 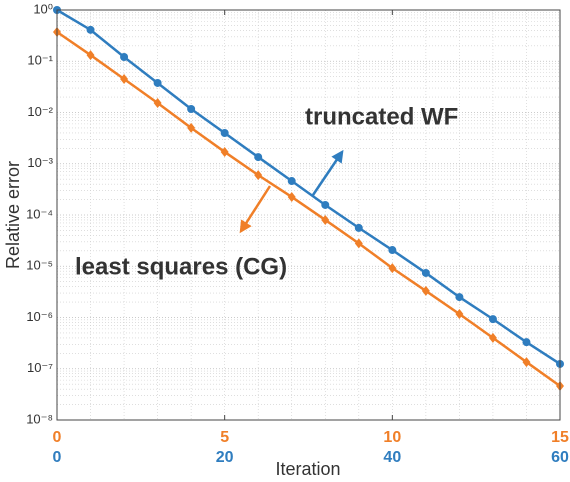 What do you see at coordinates (307, 469) in the screenshot?
I see `x-axis-label: Iteration` at bounding box center [307, 469].